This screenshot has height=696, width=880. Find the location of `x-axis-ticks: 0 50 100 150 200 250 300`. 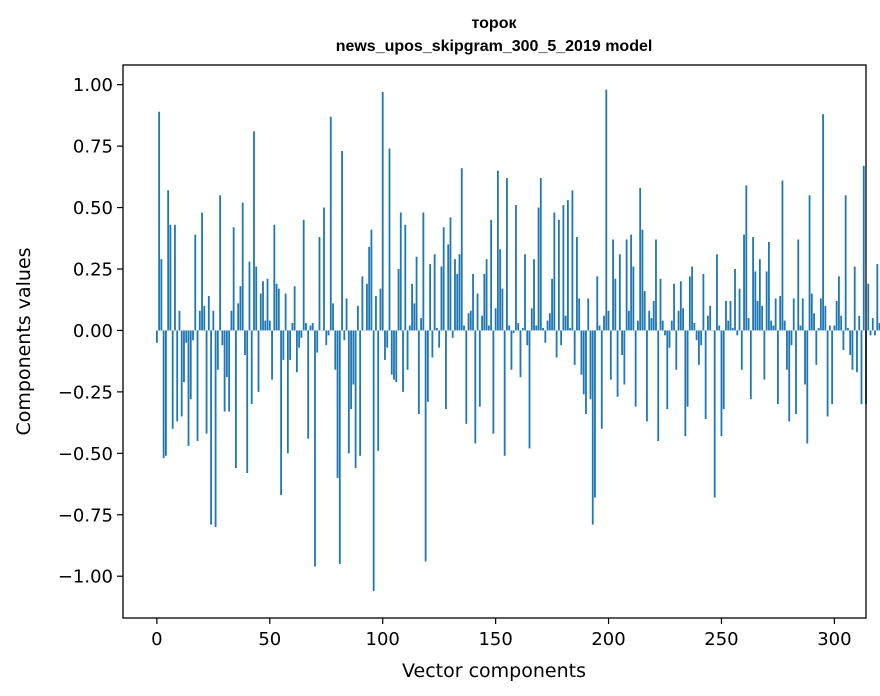

x-axis-ticks: 0 50 100 150 200 250 300 is located at coordinates (501, 634).